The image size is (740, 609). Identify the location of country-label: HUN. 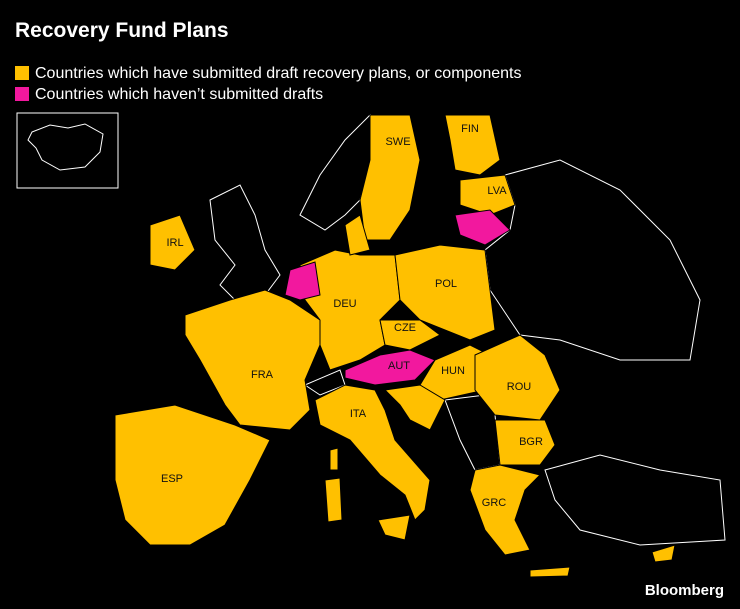
(453, 371).